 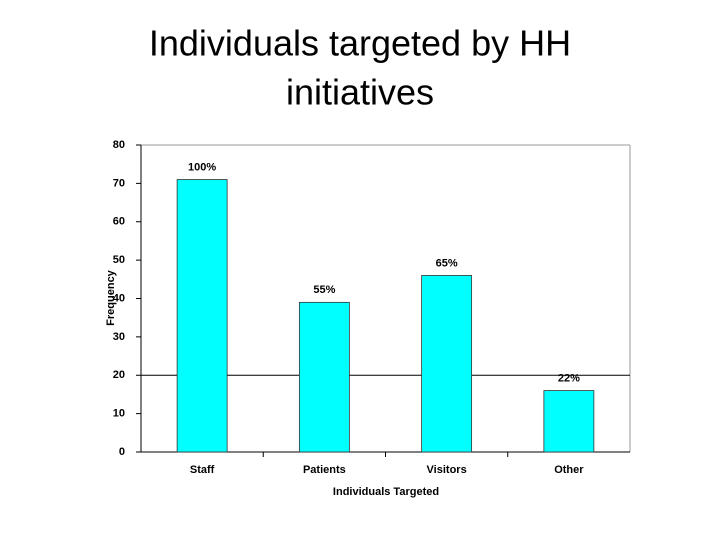 What do you see at coordinates (119, 298) in the screenshot?
I see `y-tick-label: 40` at bounding box center [119, 298].